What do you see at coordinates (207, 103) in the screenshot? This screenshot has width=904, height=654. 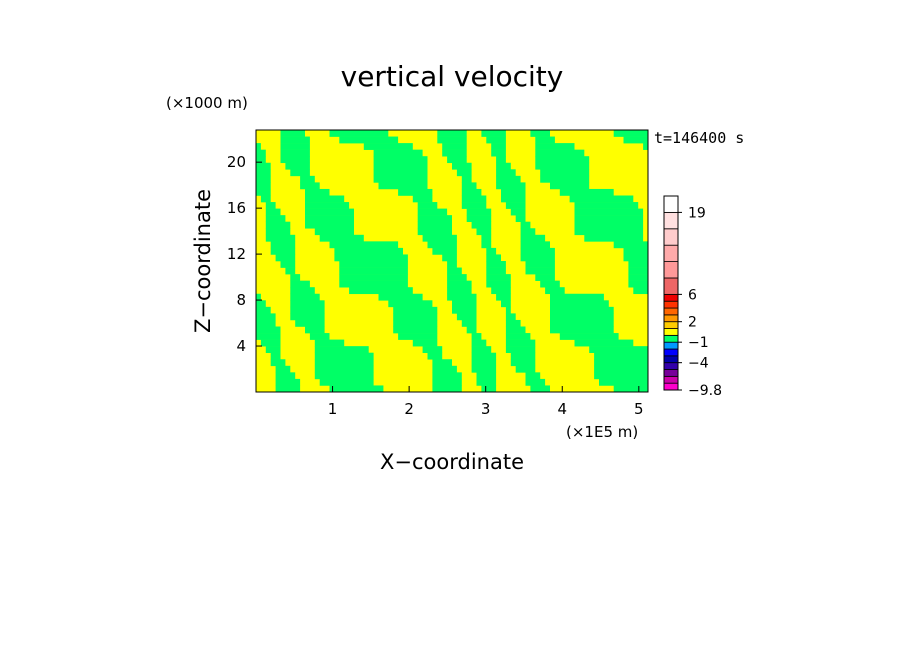 I see `y-unit-label: (×1000 m)` at bounding box center [207, 103].